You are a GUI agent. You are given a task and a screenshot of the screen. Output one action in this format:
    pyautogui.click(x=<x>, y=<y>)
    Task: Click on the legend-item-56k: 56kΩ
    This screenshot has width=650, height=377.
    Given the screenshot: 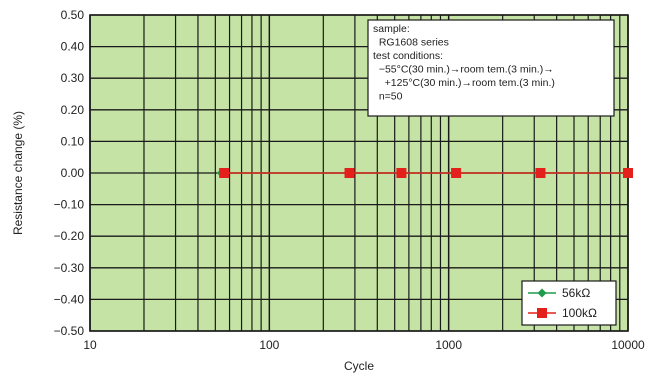 What is the action you would take?
    pyautogui.click(x=559, y=293)
    